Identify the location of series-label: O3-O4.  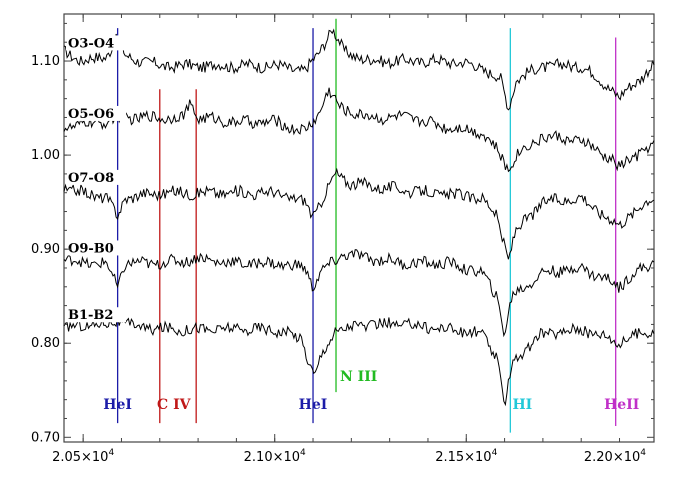
(91, 43).